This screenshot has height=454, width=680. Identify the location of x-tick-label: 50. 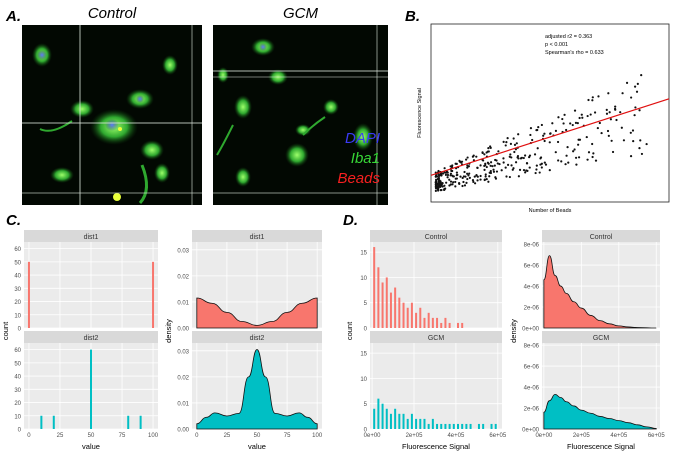
(91, 436).